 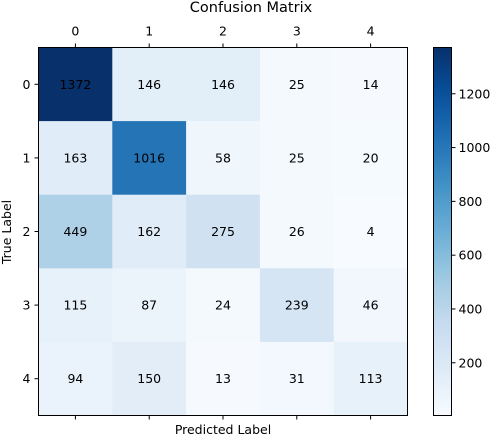 I want to click on cell-value-label: 150, so click(x=149, y=378).